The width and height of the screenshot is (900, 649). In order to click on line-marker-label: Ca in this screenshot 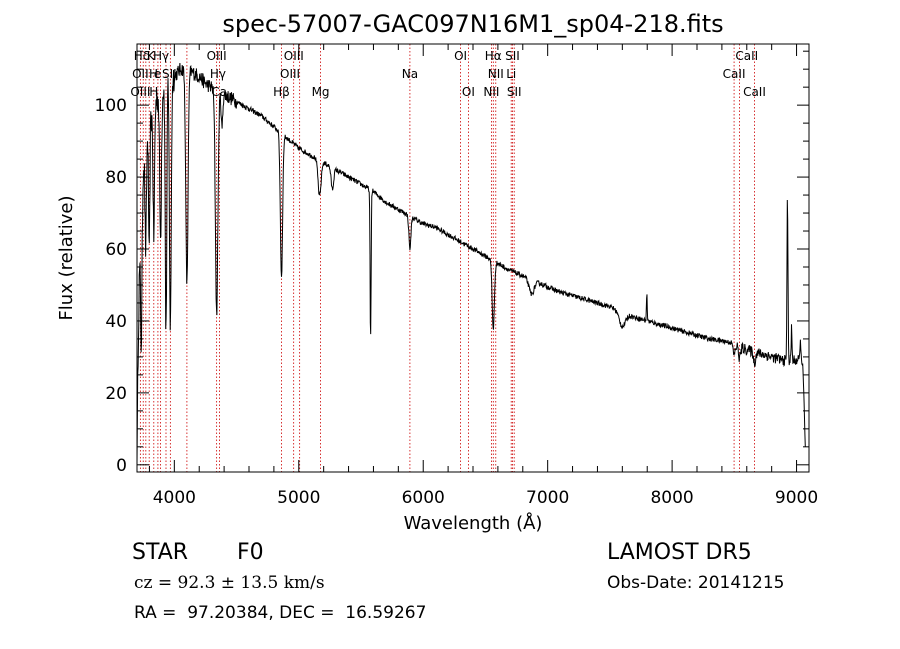, I will do `click(219, 92)`.